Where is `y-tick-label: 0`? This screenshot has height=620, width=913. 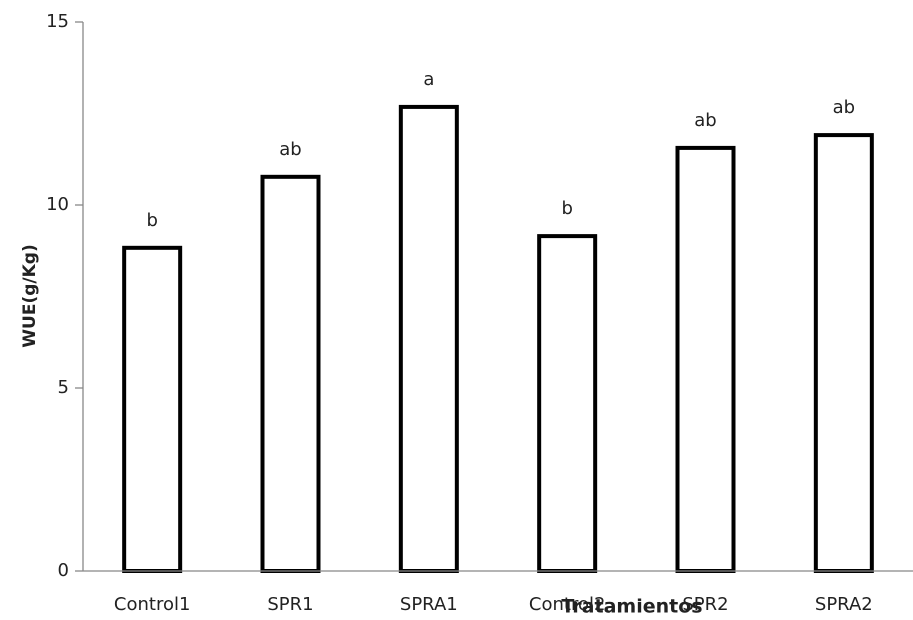
y-tick-label: 0 is located at coordinates (63, 570).